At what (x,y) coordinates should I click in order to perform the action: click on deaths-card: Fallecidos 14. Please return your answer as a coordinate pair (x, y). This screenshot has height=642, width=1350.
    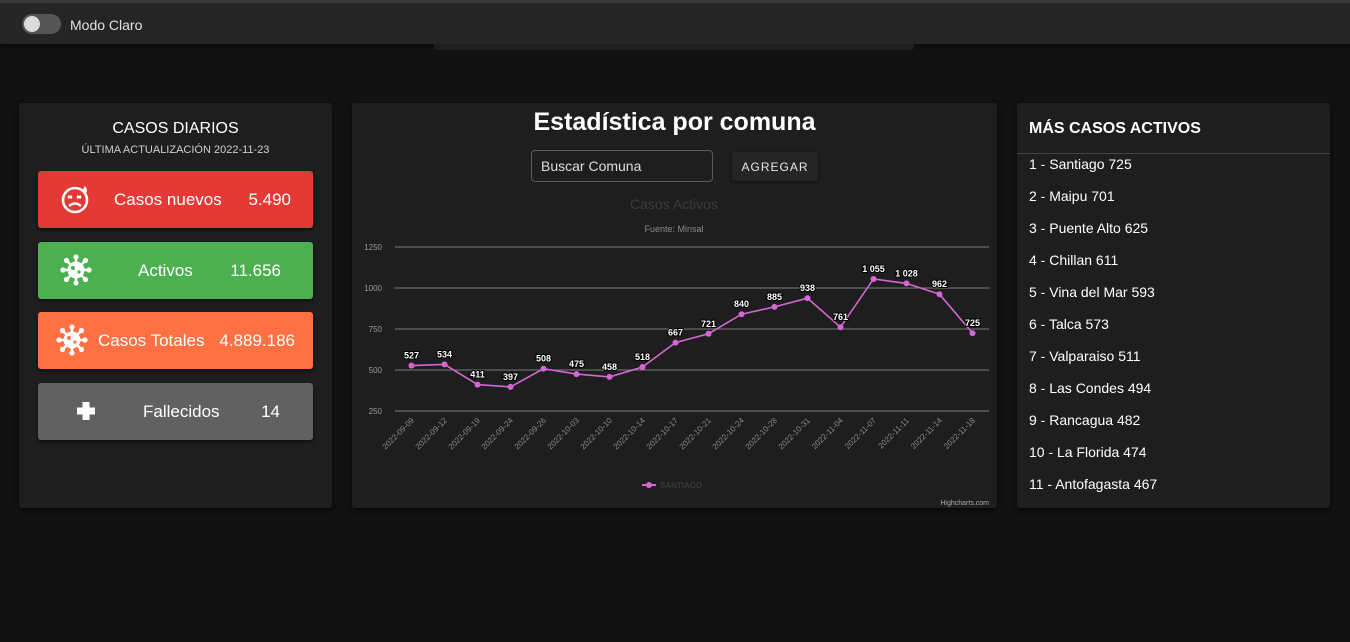
    Looking at the image, I should click on (175, 411).